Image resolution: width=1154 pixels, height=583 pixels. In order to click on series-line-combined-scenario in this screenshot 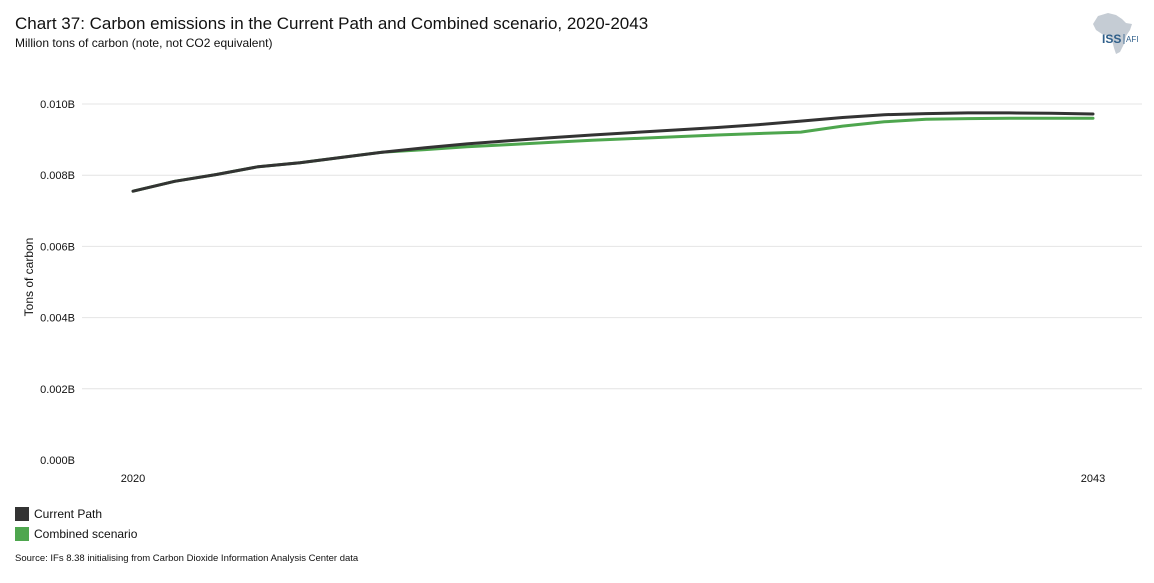, I will do `click(613, 154)`.